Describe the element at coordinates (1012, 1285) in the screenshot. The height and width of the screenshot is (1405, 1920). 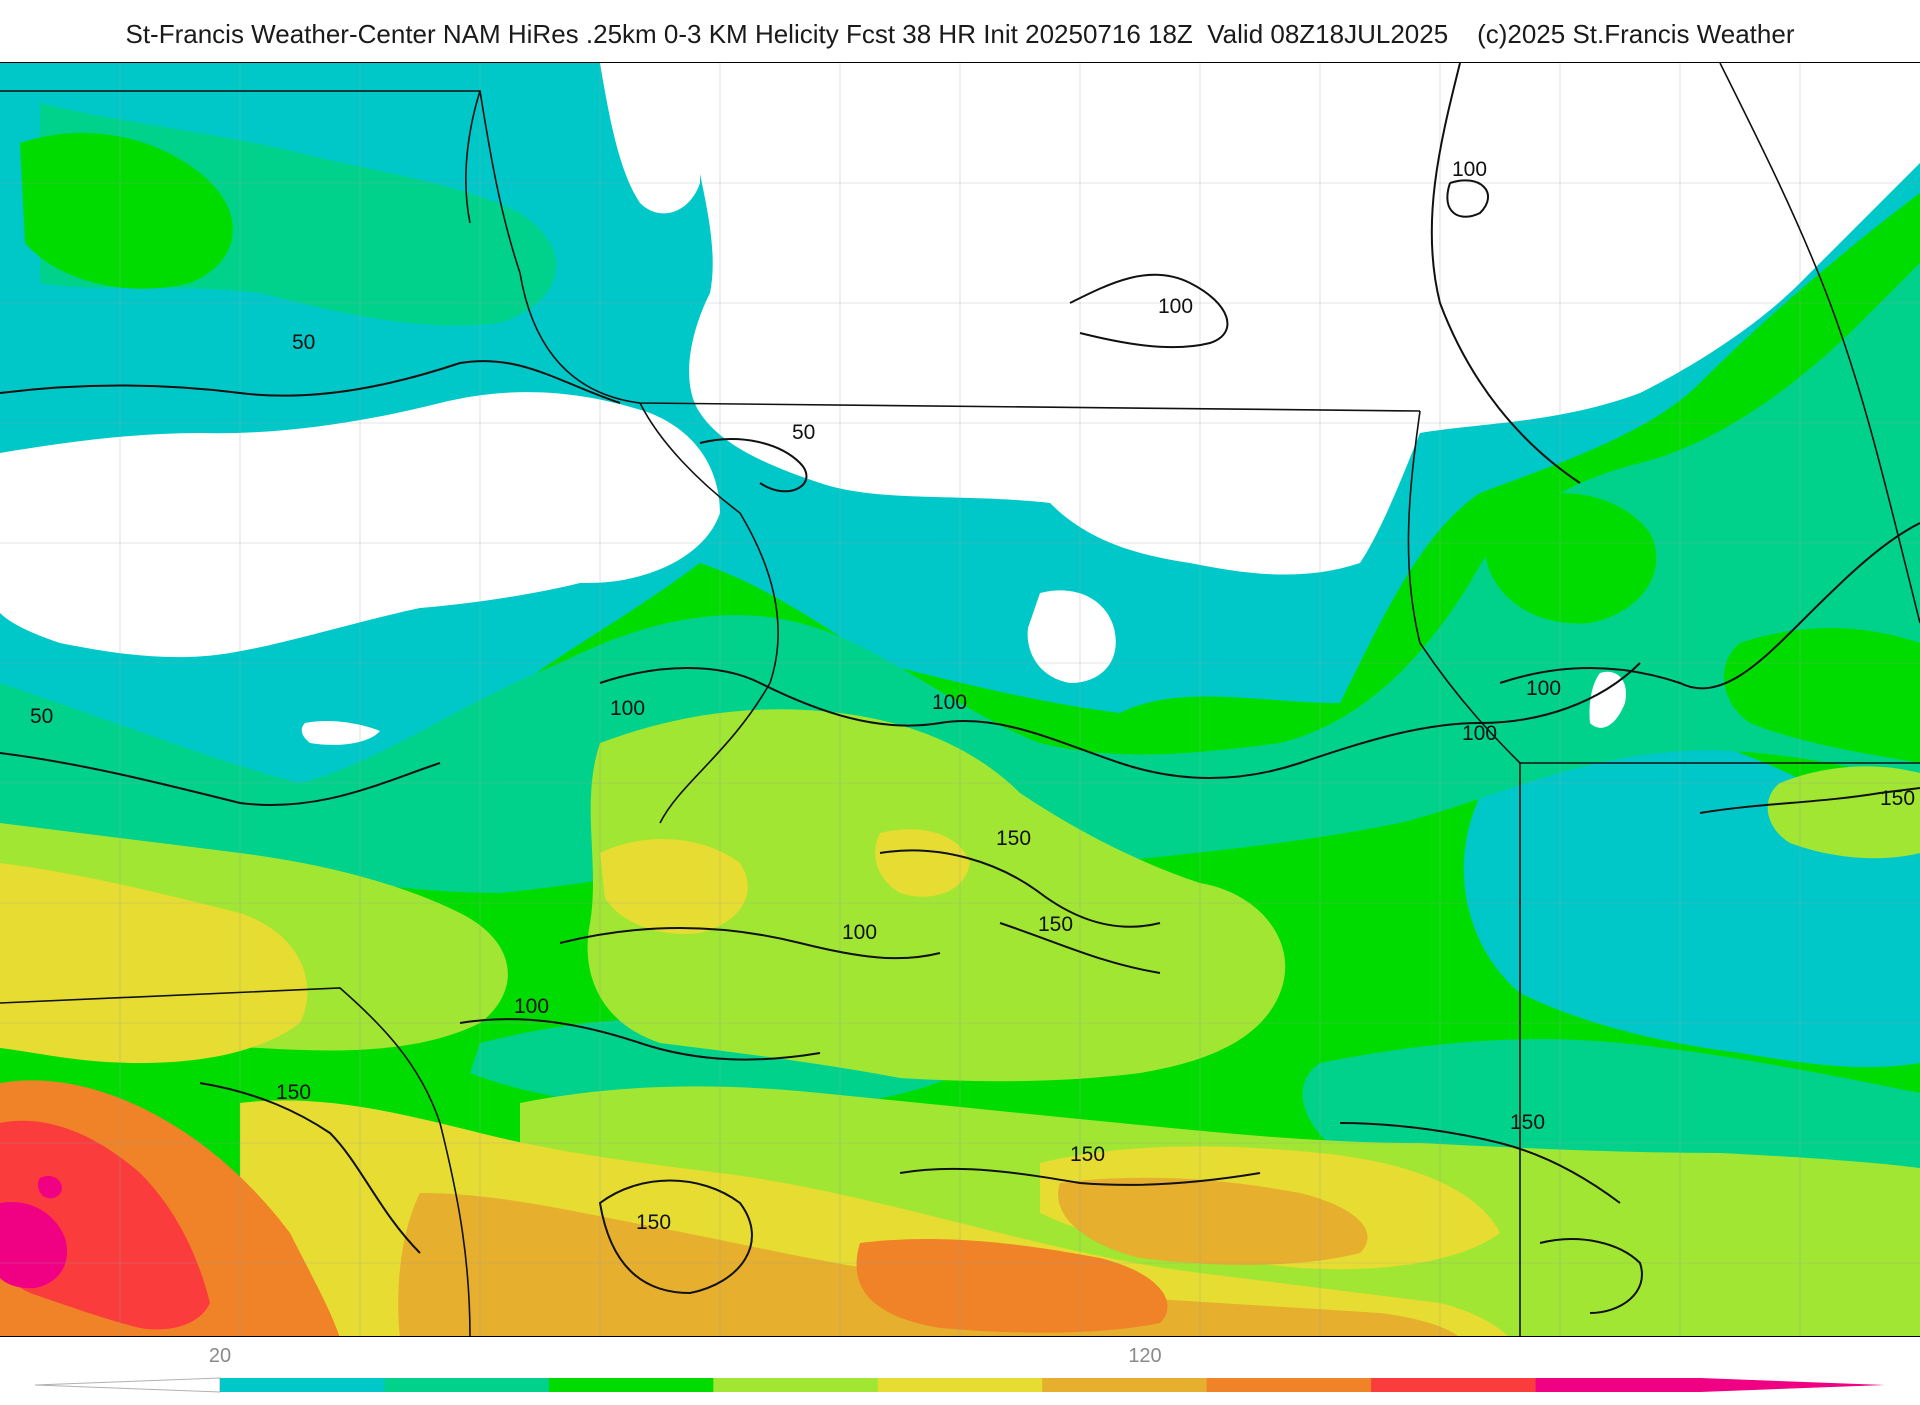
I see `field-orange-south` at that location.